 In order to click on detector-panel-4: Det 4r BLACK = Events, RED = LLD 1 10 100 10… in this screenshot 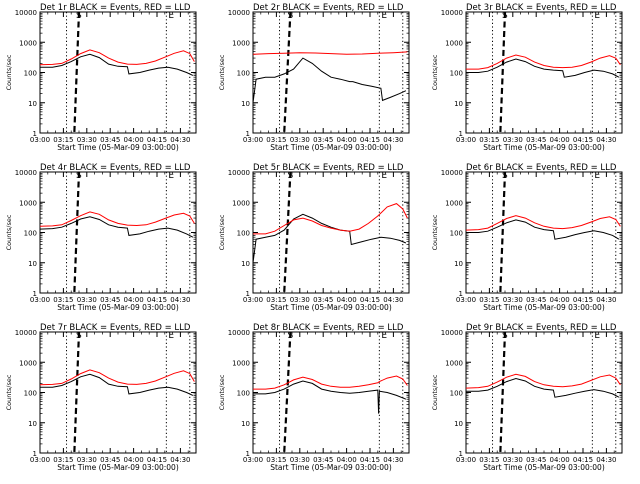, I will do `click(101, 237)`.